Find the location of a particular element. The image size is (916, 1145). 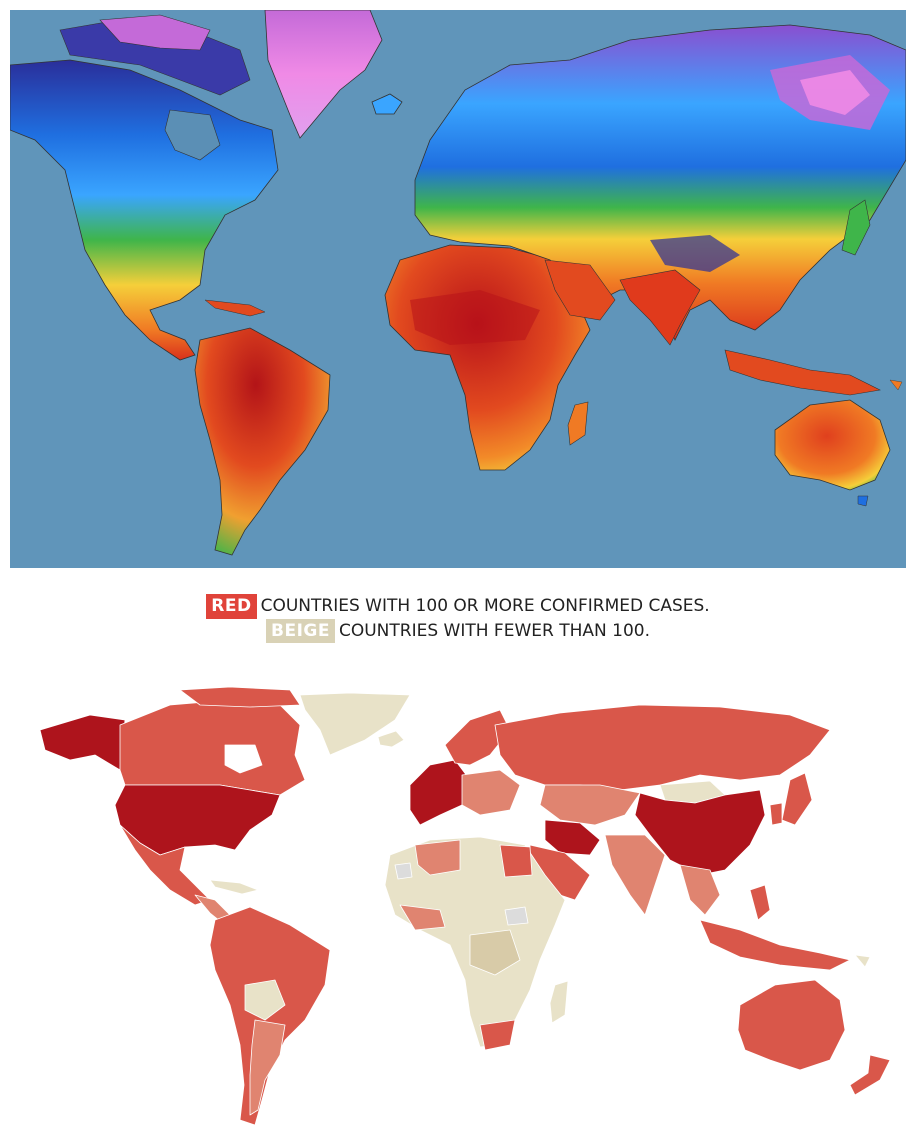

mexico-shape is located at coordinates (165, 865).